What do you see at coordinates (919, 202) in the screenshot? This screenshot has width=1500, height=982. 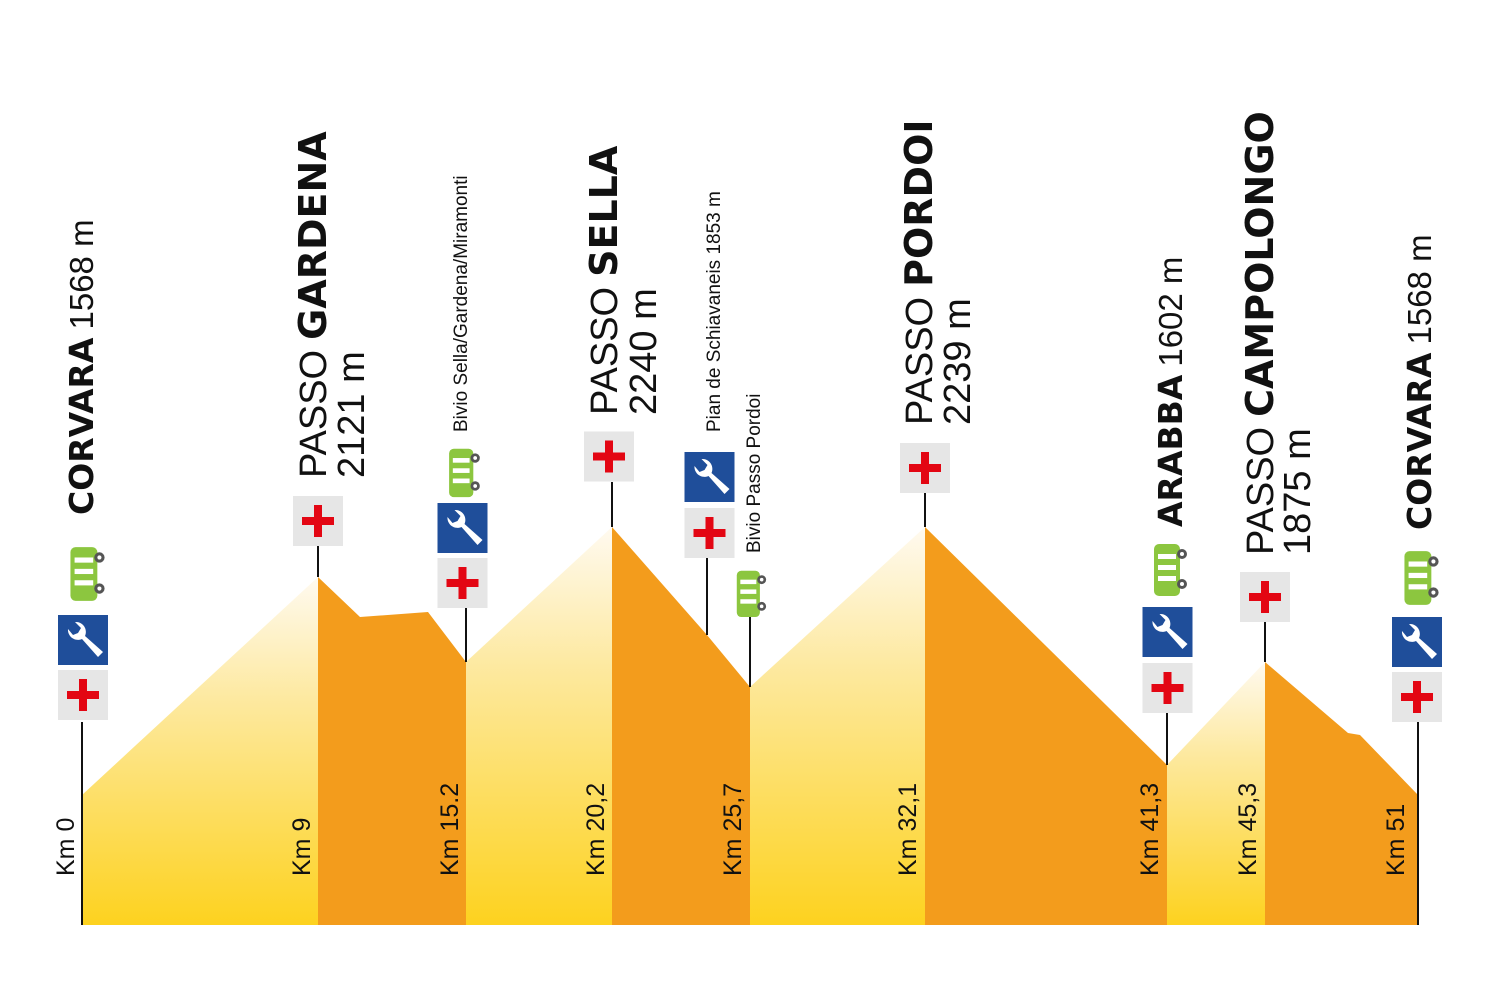 I see `stop-name: PORDOI` at bounding box center [919, 202].